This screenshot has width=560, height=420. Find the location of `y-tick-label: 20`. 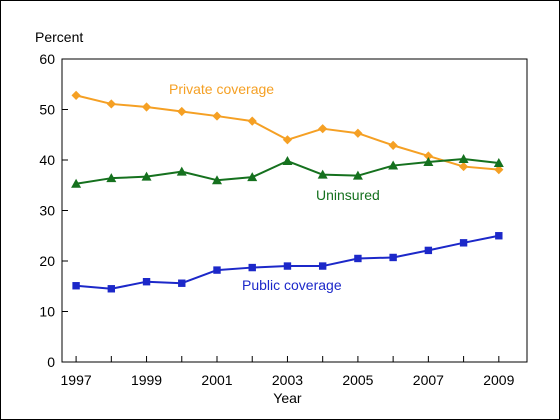

y-tick-label: 20 is located at coordinates (47, 261).